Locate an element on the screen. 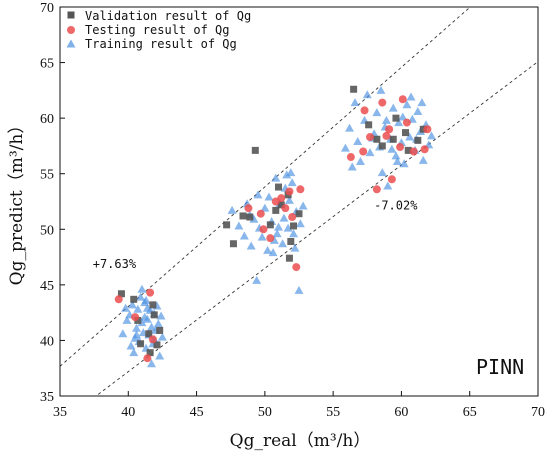  x-tick-label: 50 is located at coordinates (265, 412).